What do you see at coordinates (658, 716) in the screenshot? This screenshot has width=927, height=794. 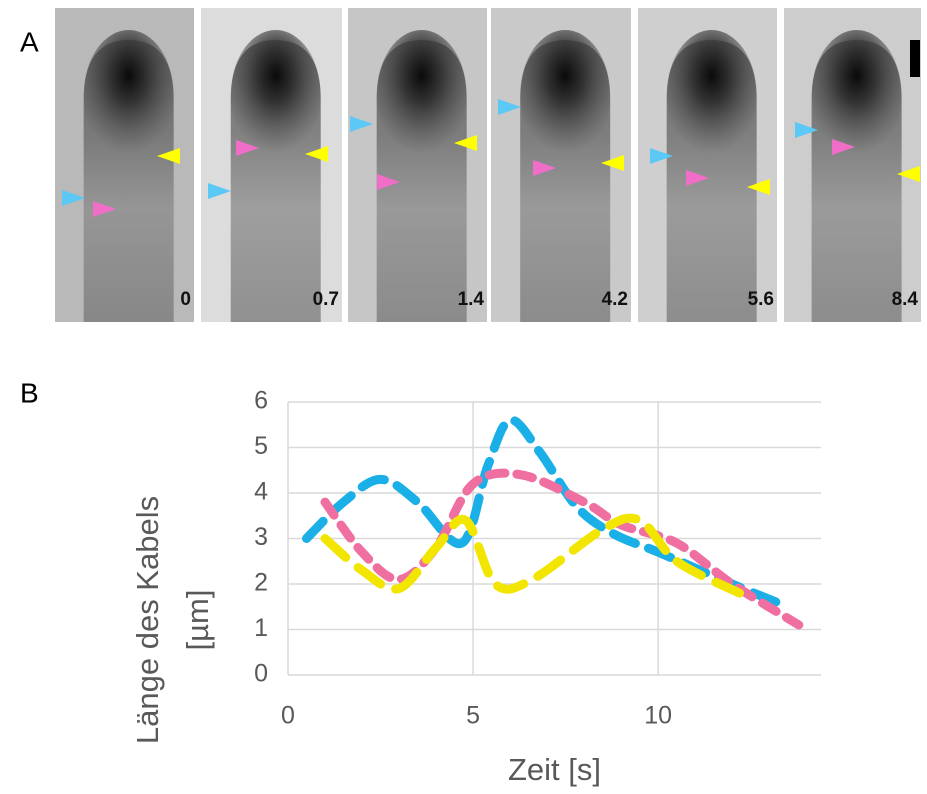 I see `x-tick-label: 10` at bounding box center [658, 716].